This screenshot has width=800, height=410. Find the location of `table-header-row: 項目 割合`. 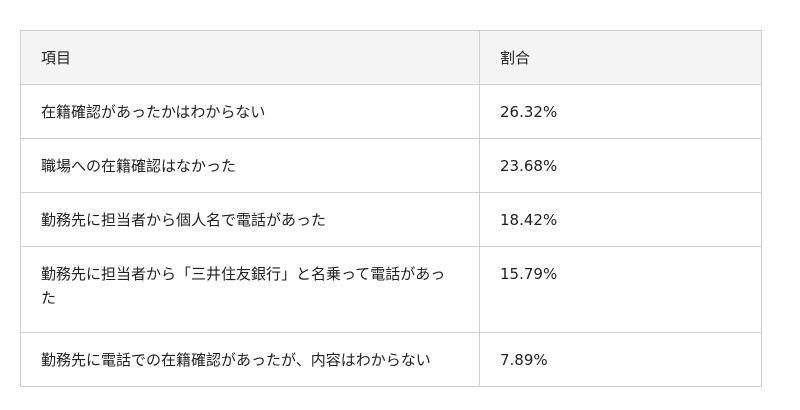

table-header-row: 項目 割合 is located at coordinates (391, 57).